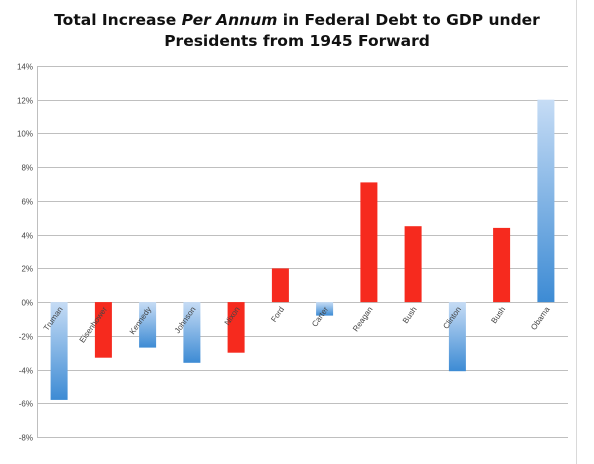  What do you see at coordinates (320, 317) in the screenshot?
I see `x-tick-label: Carter` at bounding box center [320, 317].